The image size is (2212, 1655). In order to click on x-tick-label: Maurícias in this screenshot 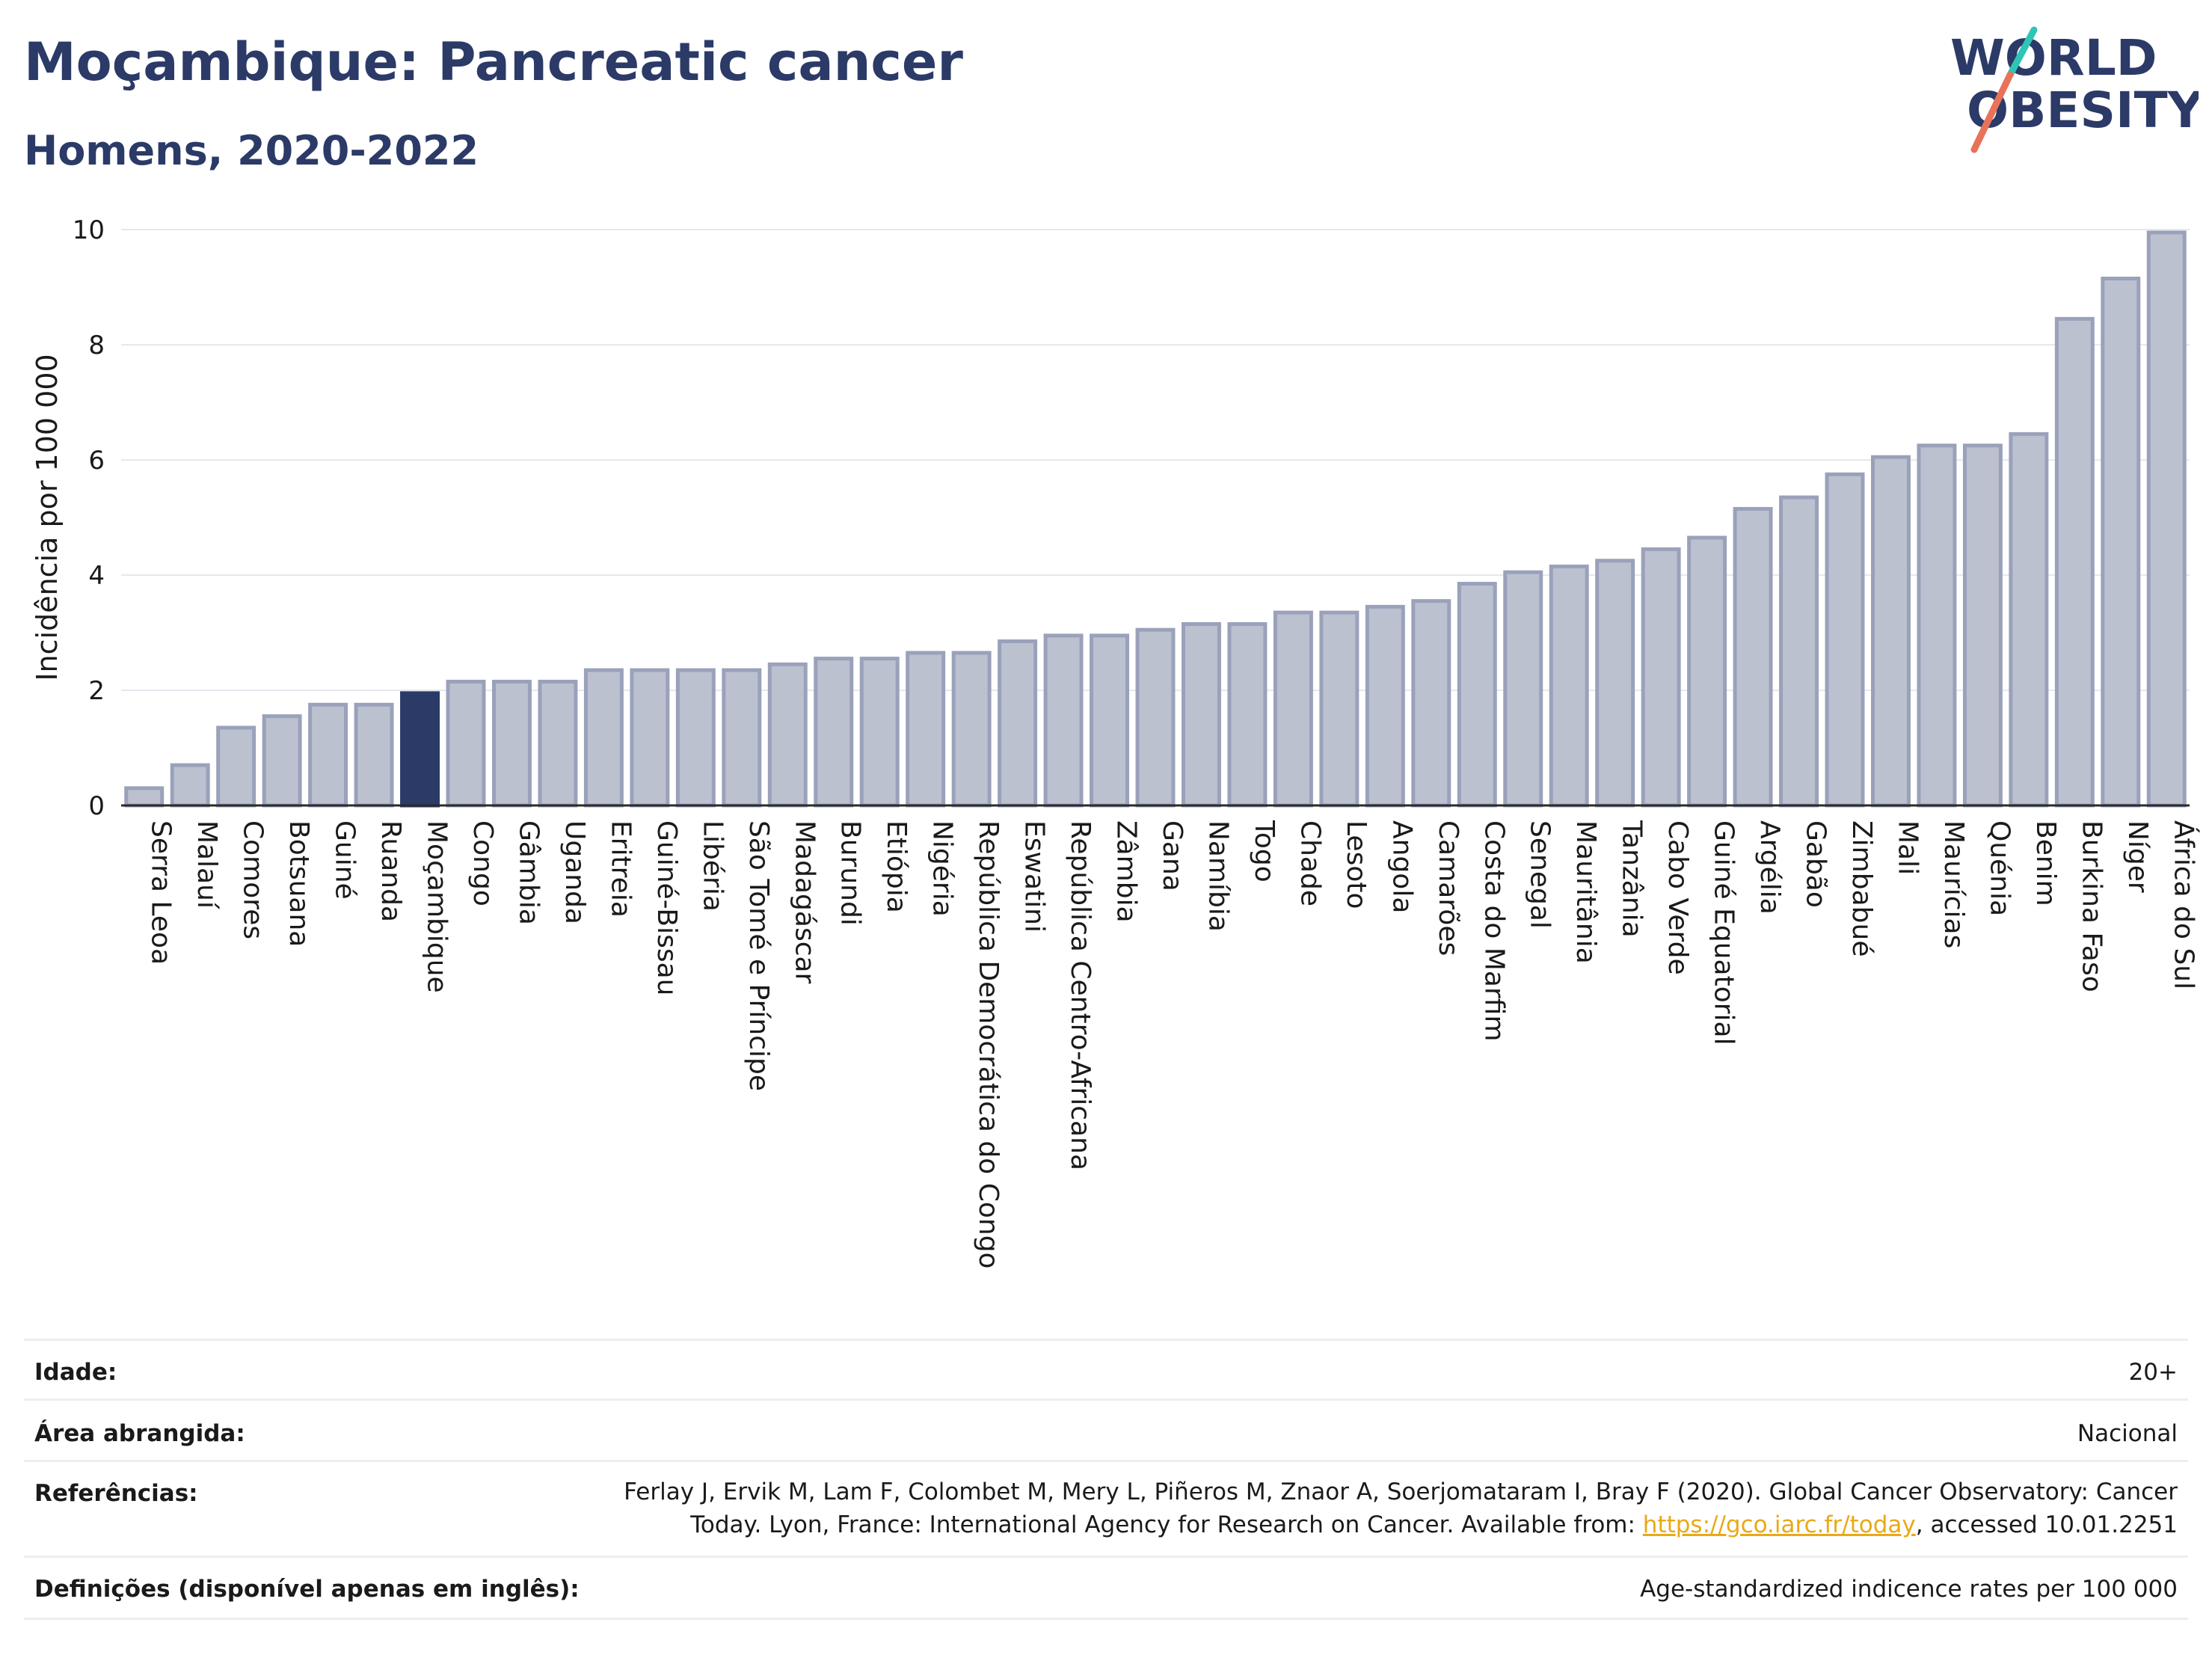, I will do `click(1954, 884)`.